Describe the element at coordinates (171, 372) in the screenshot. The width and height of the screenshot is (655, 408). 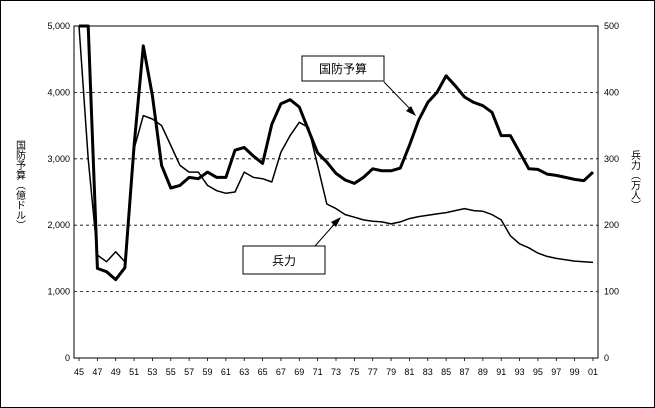
I see `x-tick-label: 55` at that location.